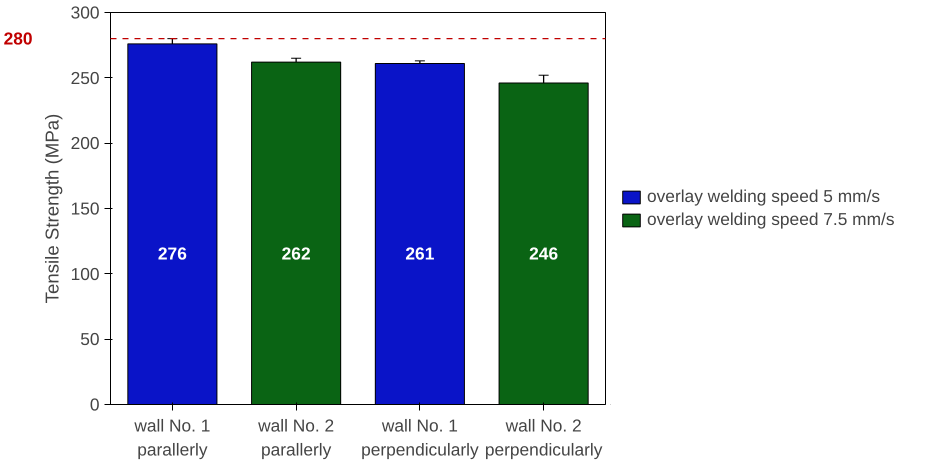 The height and width of the screenshot is (468, 925). I want to click on y-tick-label: 250, so click(85, 78).